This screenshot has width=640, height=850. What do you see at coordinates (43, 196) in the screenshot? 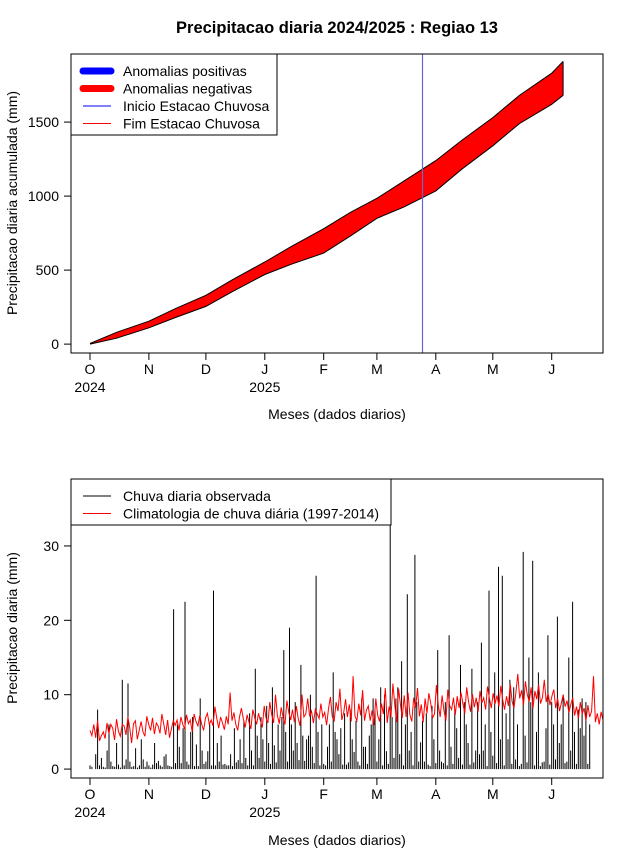
I see `y-tick-label: 1000` at bounding box center [43, 196].